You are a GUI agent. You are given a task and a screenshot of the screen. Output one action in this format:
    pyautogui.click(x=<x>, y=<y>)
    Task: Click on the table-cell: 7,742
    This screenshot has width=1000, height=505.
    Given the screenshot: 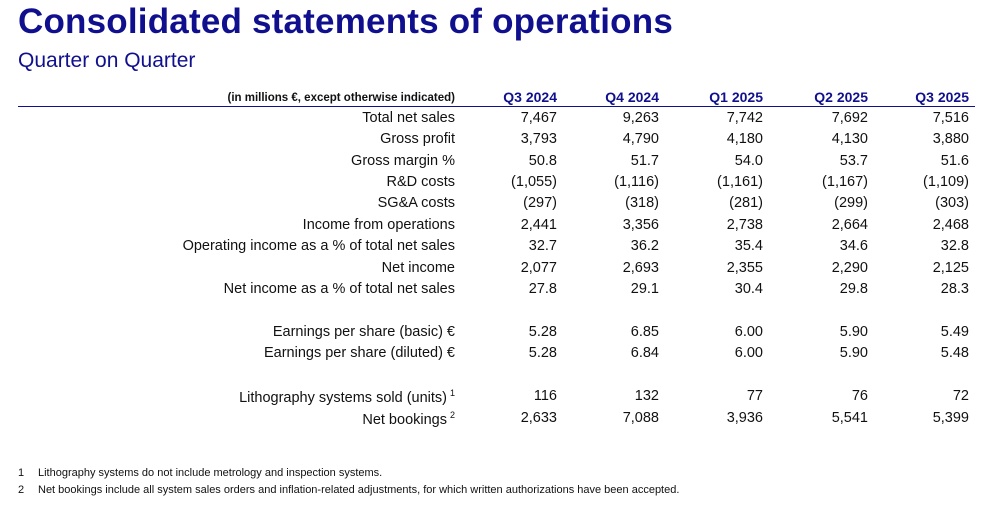 What is the action you would take?
    pyautogui.click(x=744, y=118)
    